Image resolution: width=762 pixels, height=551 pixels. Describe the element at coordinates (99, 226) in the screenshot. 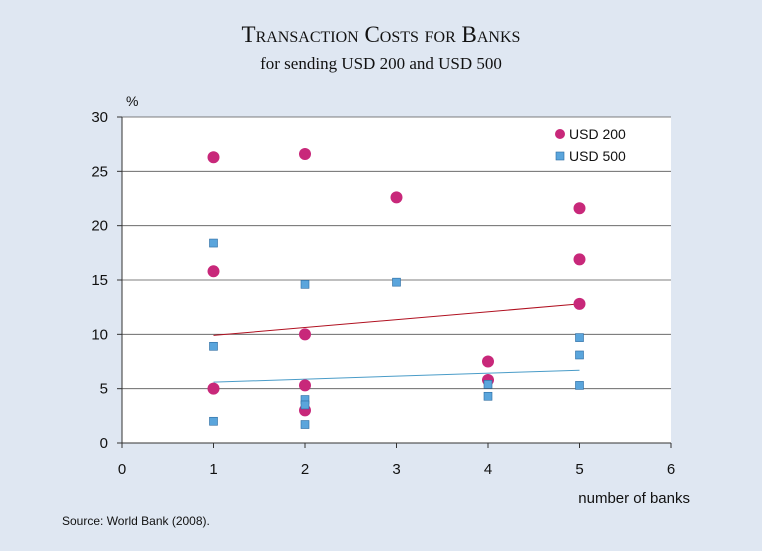

I see `y-tick-label: 20` at that location.